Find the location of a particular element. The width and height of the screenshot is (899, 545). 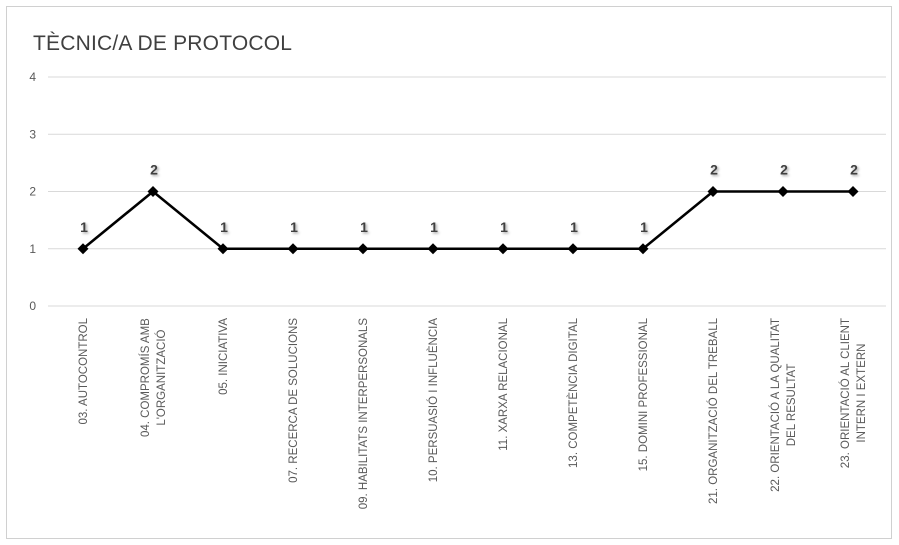

y-tick-label: 2 is located at coordinates (32, 192).